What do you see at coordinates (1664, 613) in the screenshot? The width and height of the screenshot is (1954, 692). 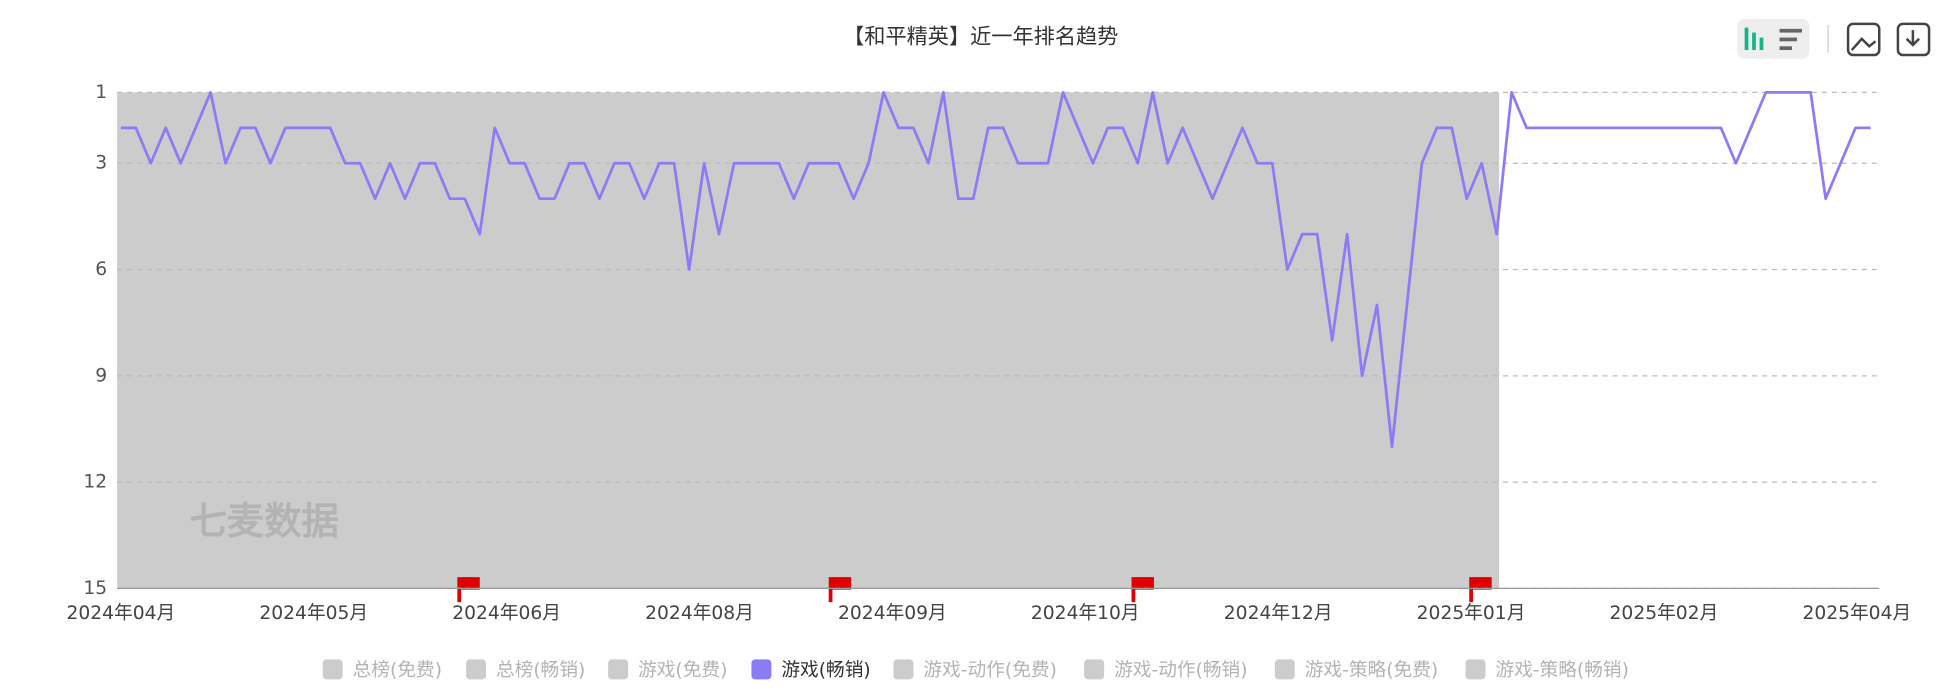 I see `x-tick-label: 2025年02月` at bounding box center [1664, 613].